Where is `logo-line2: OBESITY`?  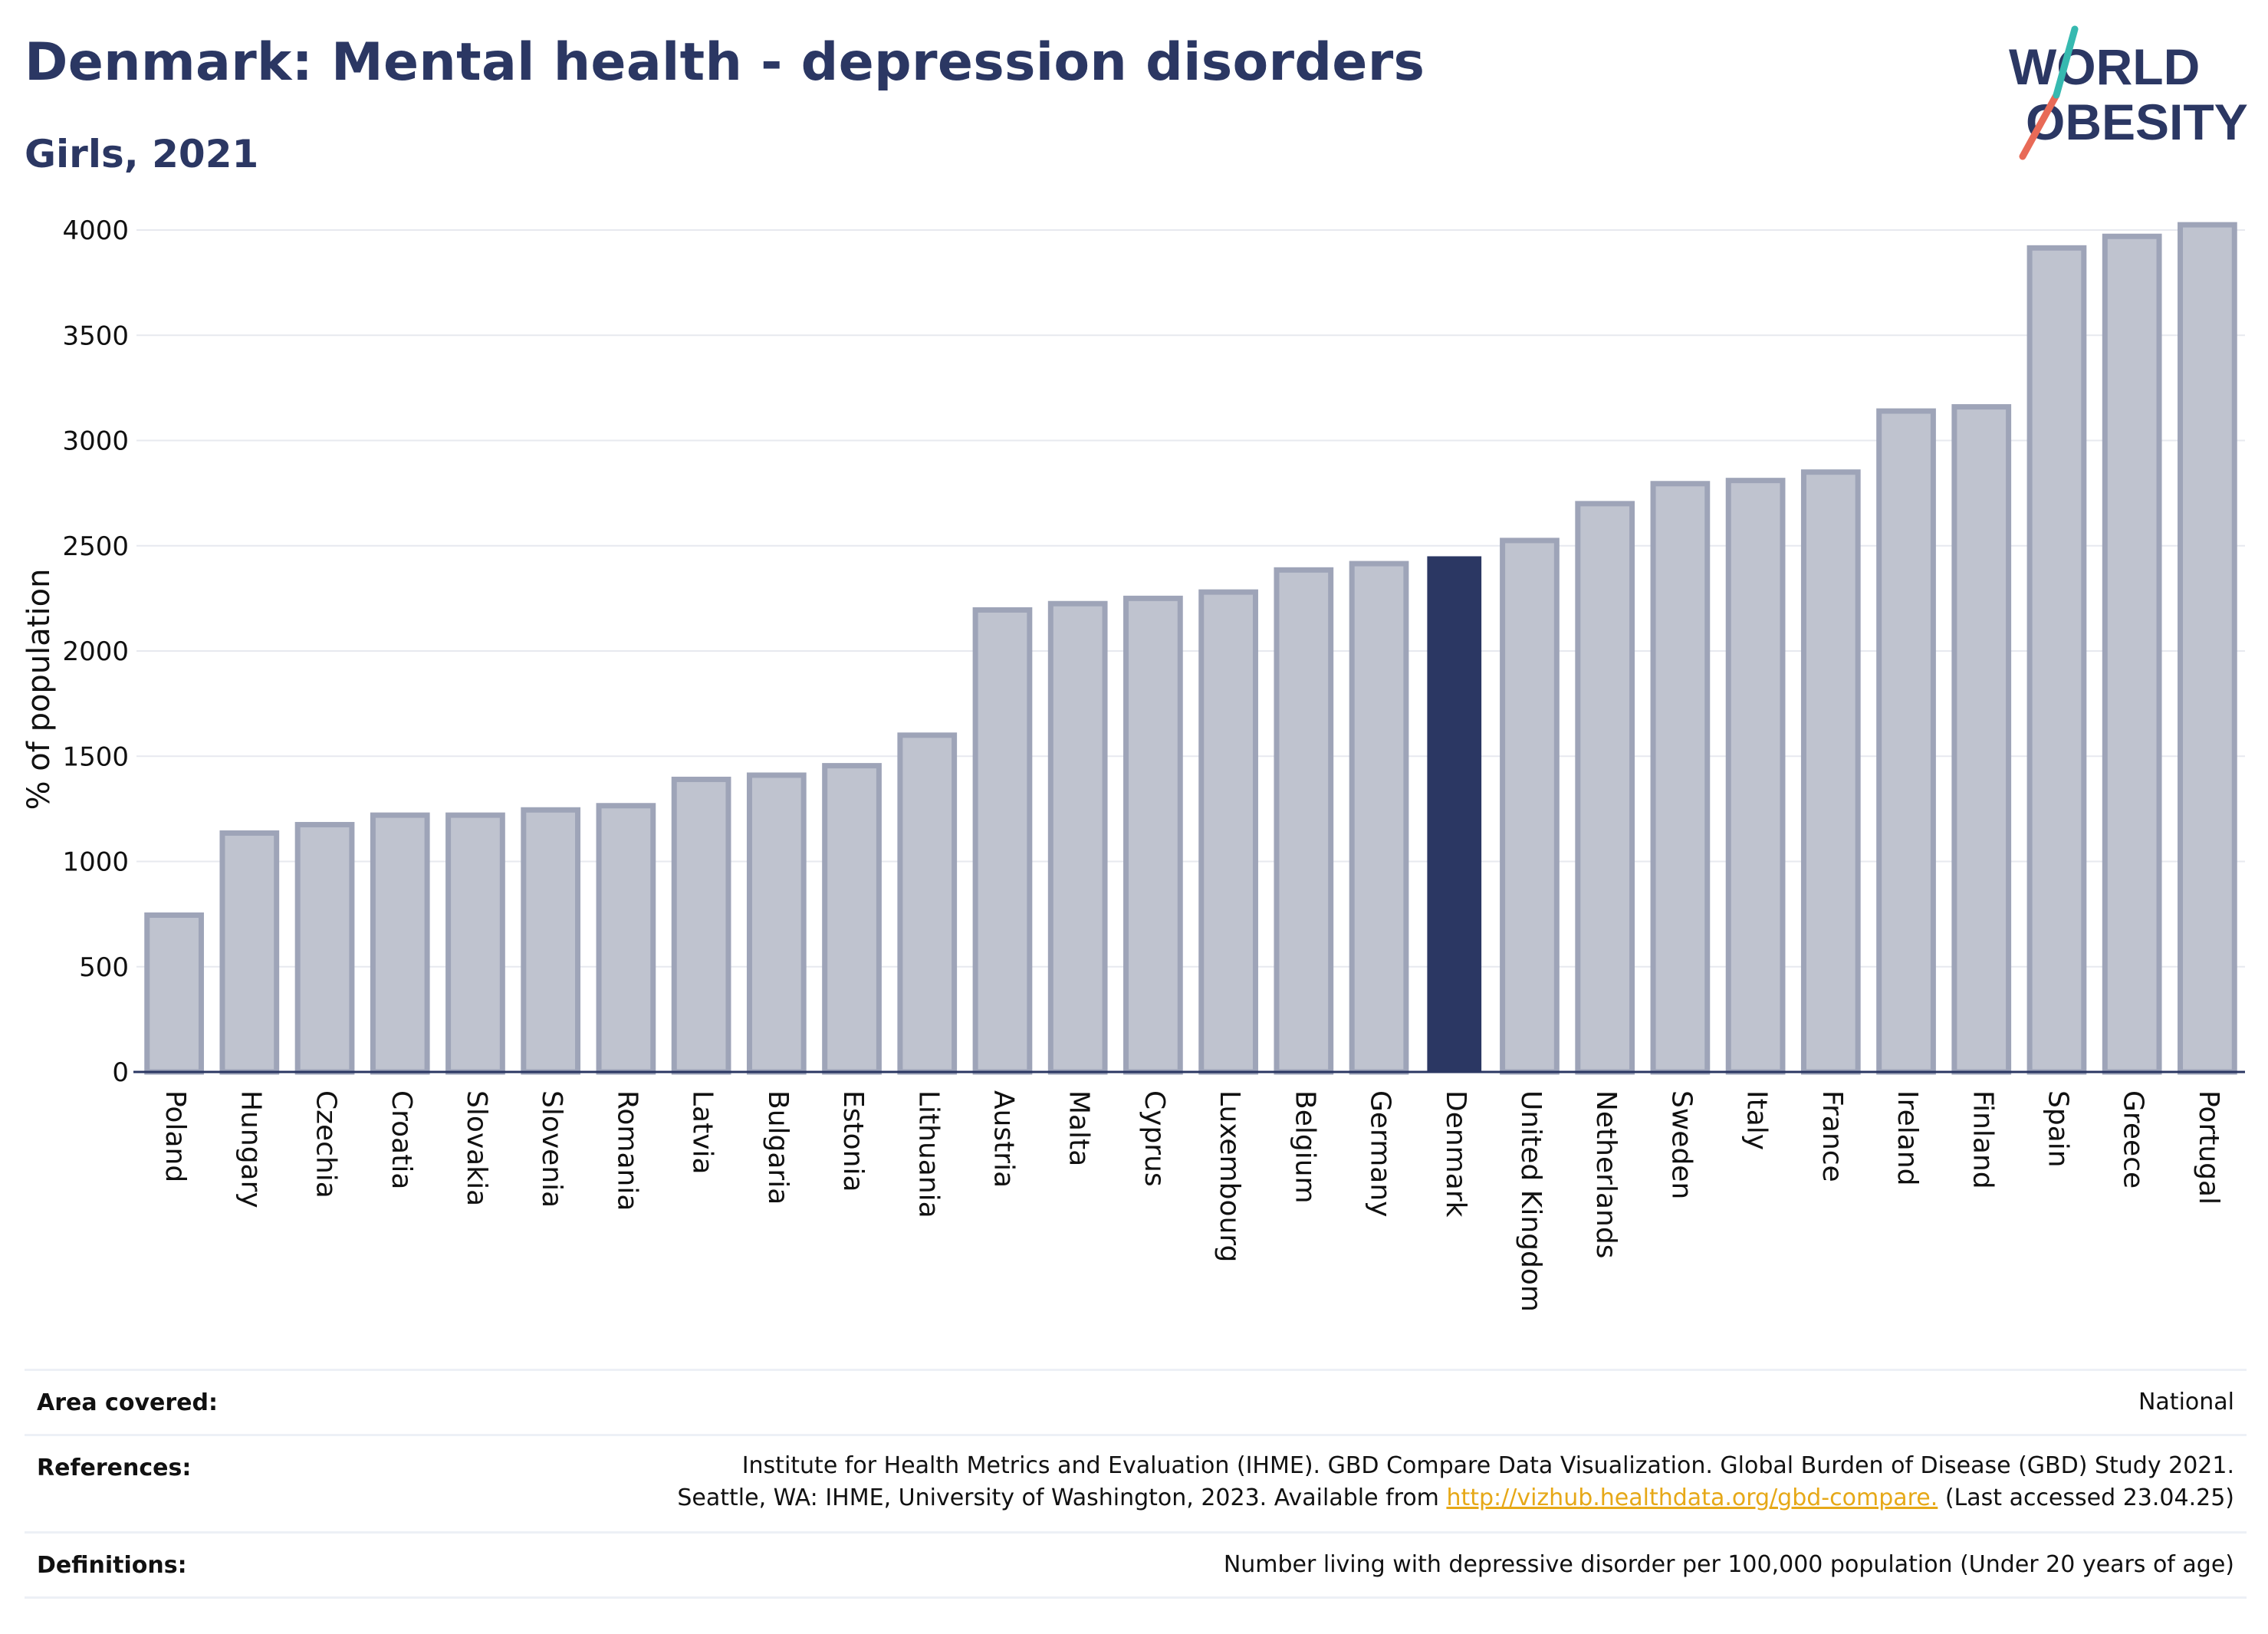 logo-line2: OBESITY is located at coordinates (2137, 122).